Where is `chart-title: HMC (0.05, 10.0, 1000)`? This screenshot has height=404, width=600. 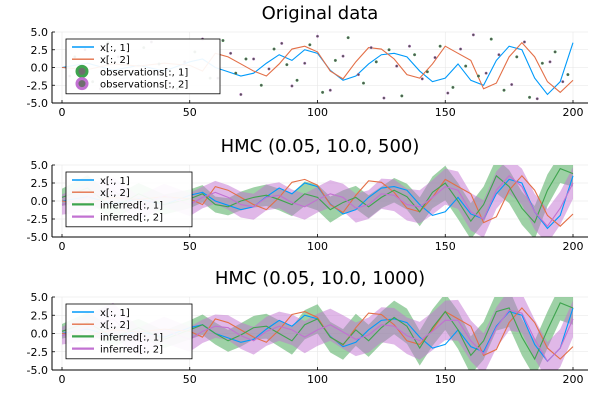 chart-title: HMC (0.05, 10.0, 1000) is located at coordinates (320, 278).